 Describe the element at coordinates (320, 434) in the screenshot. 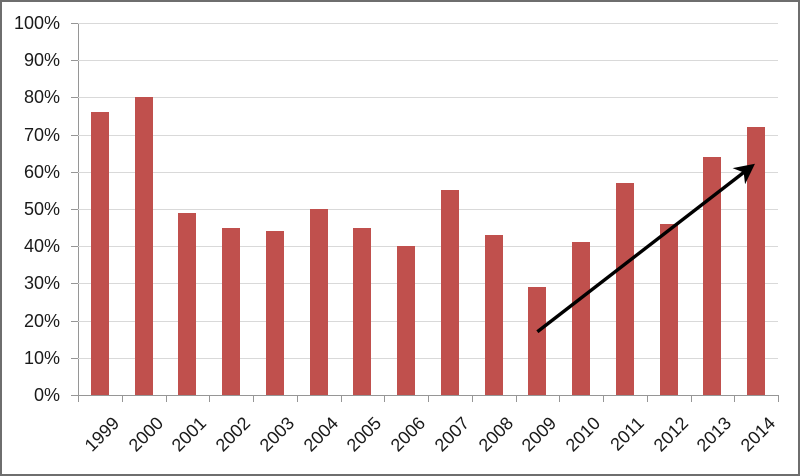

I see `x-tick-label-2004: 2004` at that location.